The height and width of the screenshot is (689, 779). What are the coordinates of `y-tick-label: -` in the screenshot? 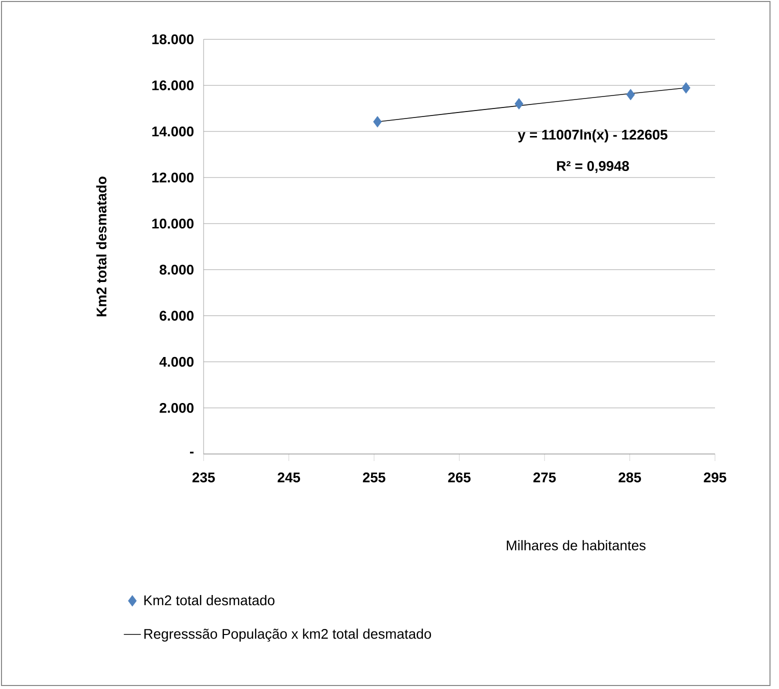 It's located at (192, 453).